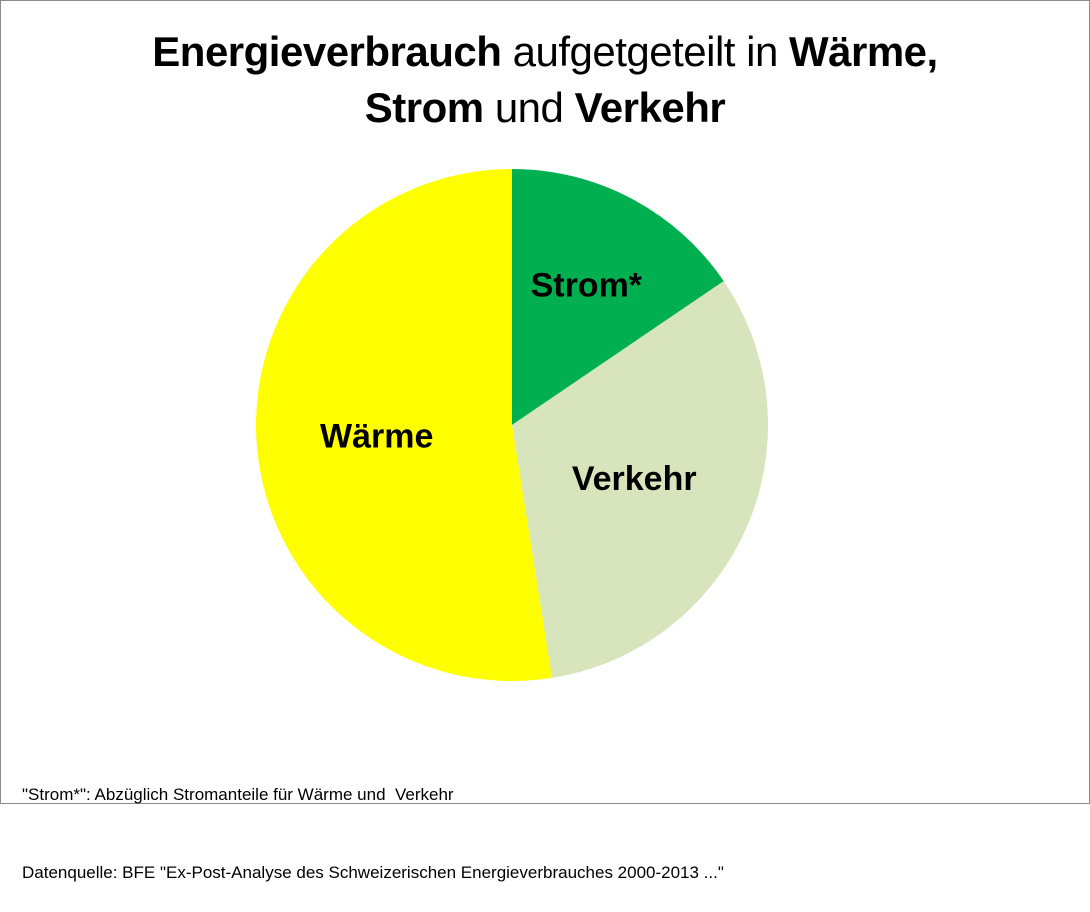 The width and height of the screenshot is (1090, 912). I want to click on title-line-1: Energieverbrauch aufgetgeteilt in Wärme,, so click(545, 52).